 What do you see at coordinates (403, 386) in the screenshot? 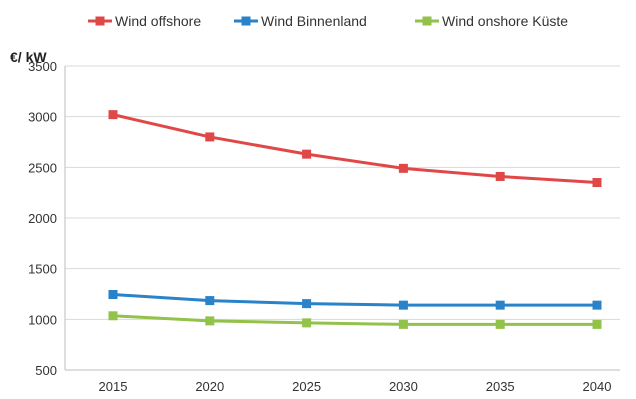
I see `x-tick-label: 2030` at bounding box center [403, 386].